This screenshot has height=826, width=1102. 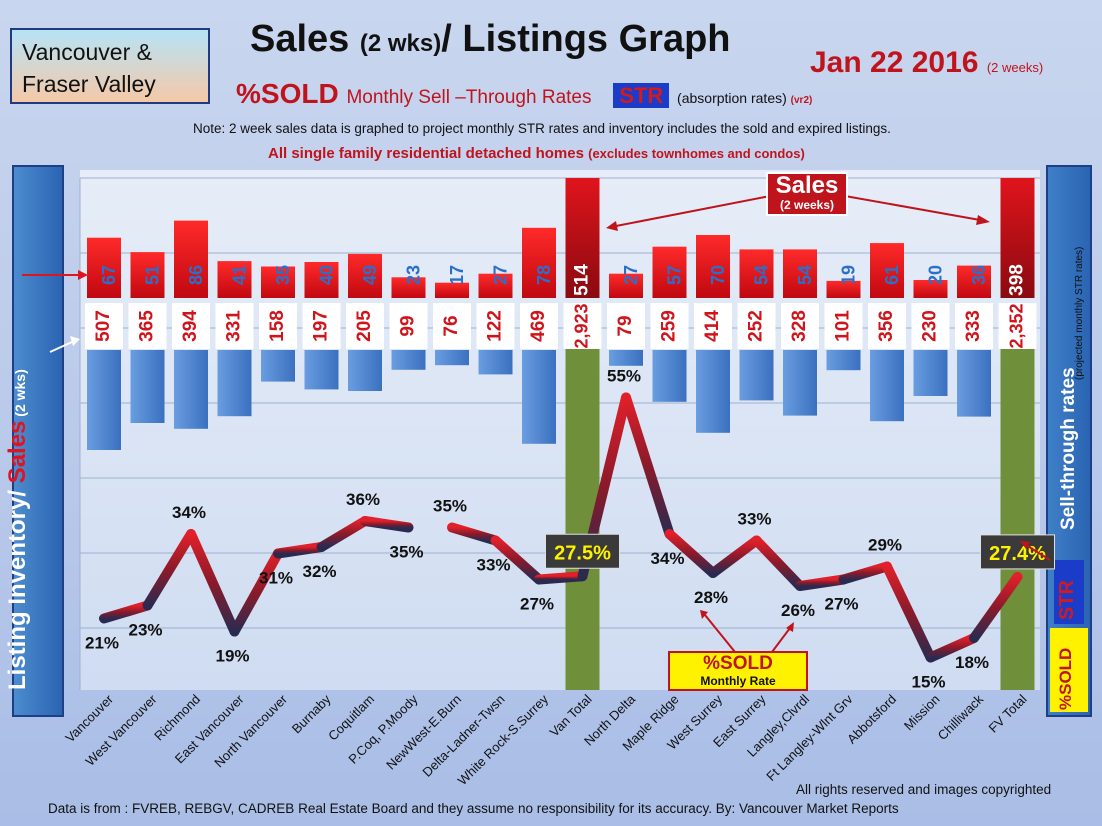 I want to click on subtitle-monthly: Monthly Sell –Through Rates, so click(x=469, y=97).